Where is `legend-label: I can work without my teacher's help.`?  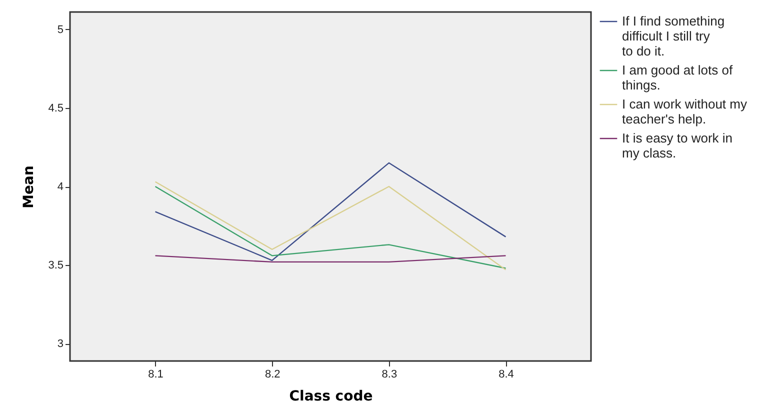 legend-label: I can work without my teacher's help. is located at coordinates (685, 111).